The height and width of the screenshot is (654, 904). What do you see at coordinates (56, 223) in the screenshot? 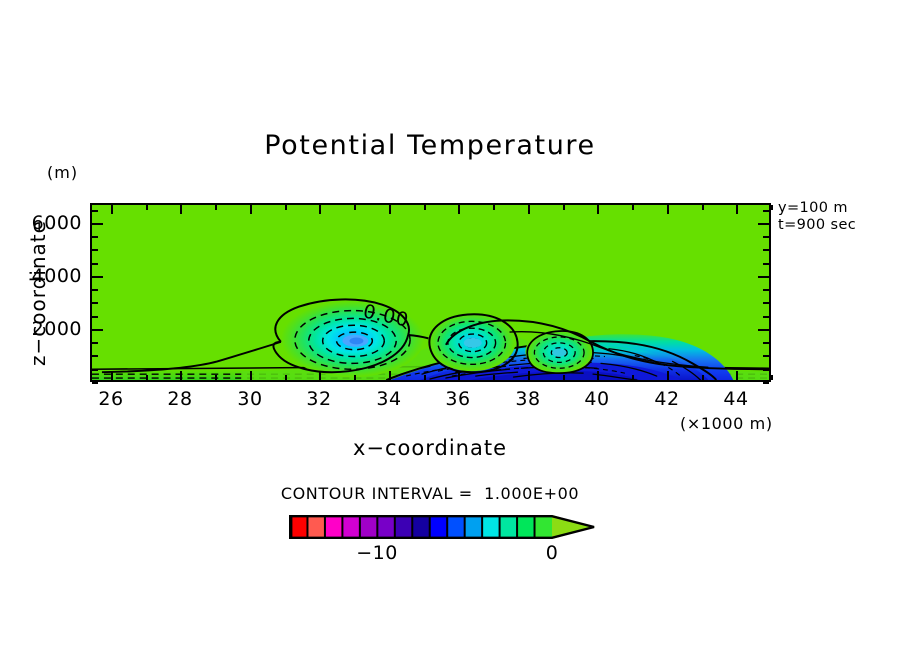
I see `y-tick-label: 6000` at bounding box center [56, 223].